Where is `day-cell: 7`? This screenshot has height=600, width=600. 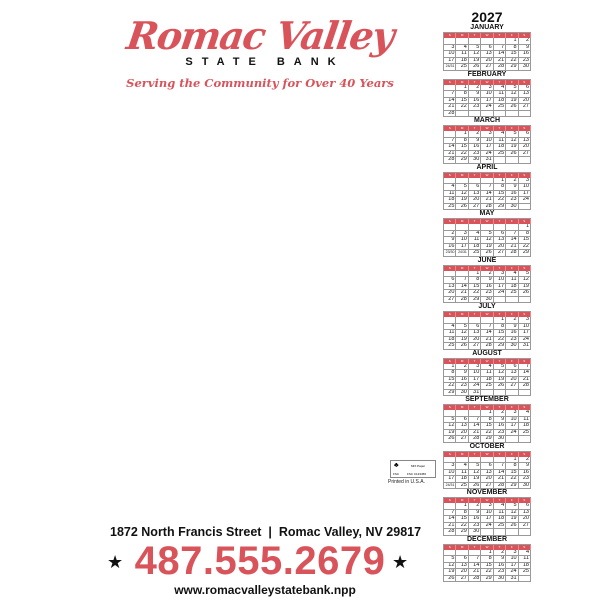 day-cell: 7 is located at coordinates (450, 140).